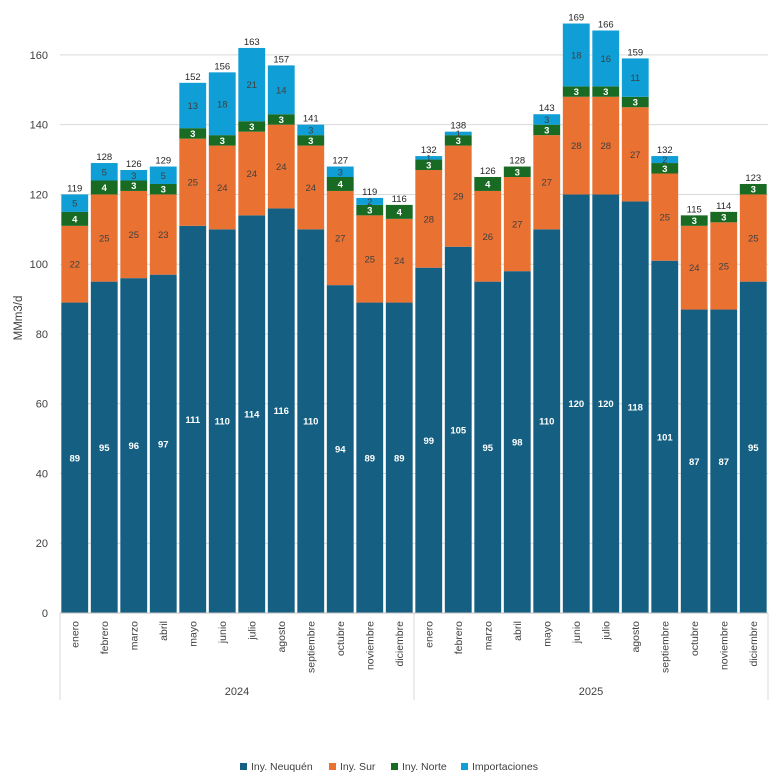  What do you see at coordinates (74, 458) in the screenshot?
I see `data-label: 89` at bounding box center [74, 458].